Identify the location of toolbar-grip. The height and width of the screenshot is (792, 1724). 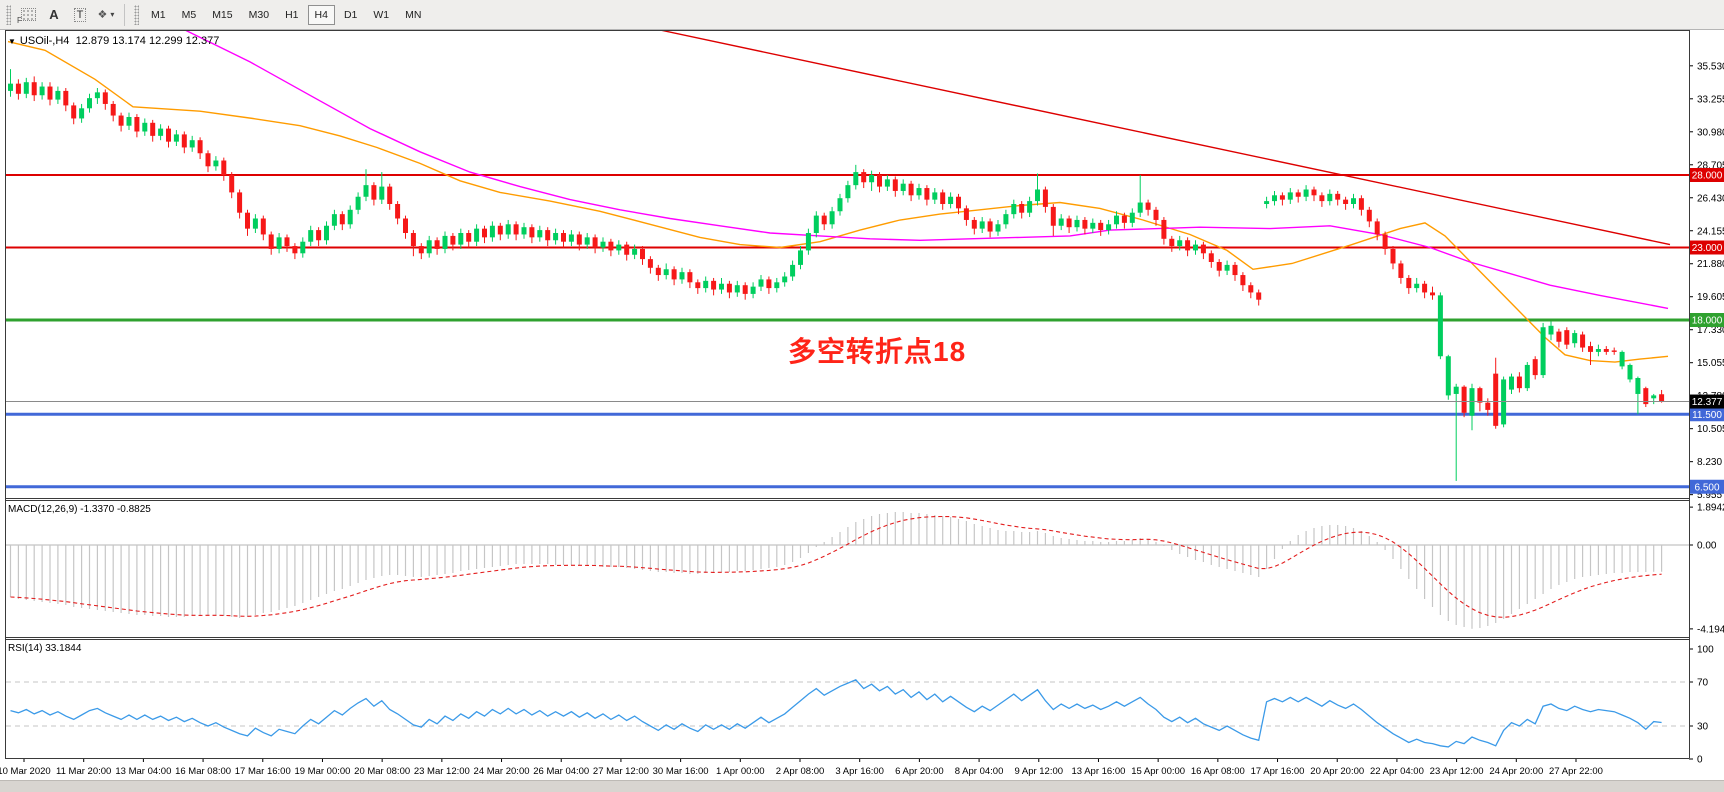
(8, 14).